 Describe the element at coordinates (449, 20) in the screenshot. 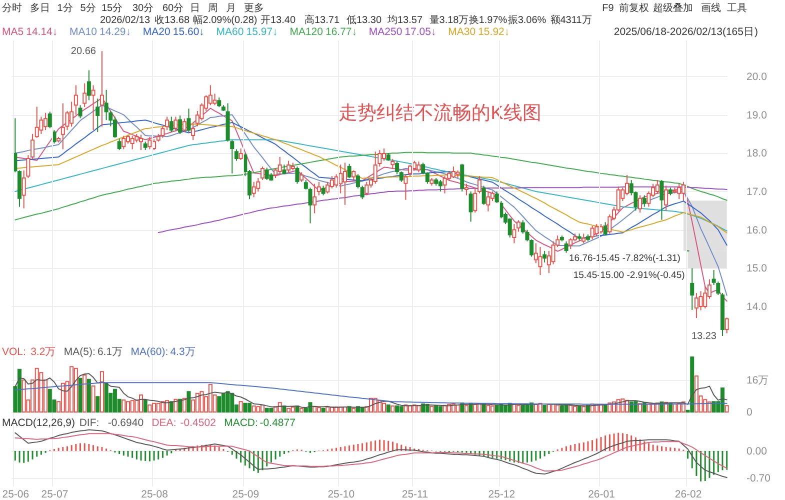

I see `text: 量3.18万` at that location.